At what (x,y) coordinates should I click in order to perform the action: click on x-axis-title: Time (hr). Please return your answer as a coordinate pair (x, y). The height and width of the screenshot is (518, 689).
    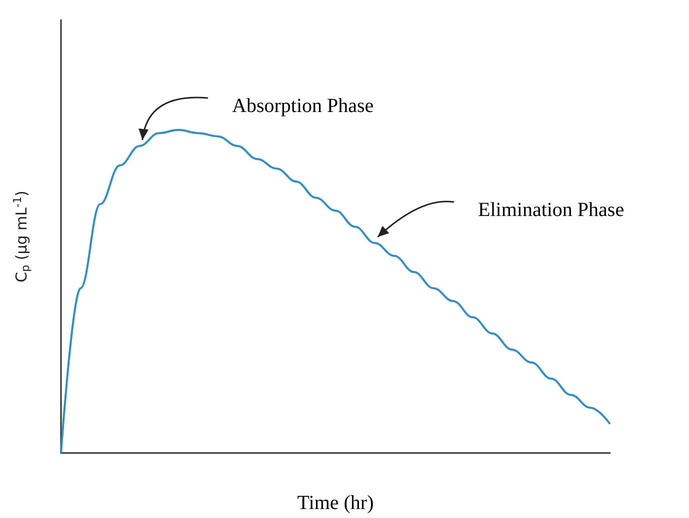
    Looking at the image, I should click on (335, 503).